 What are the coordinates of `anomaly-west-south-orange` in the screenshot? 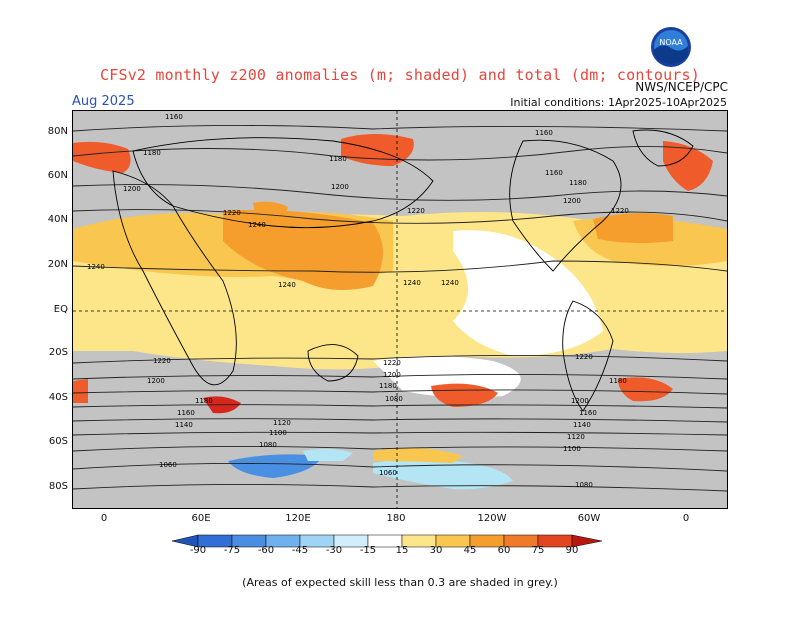 It's located at (80, 391).